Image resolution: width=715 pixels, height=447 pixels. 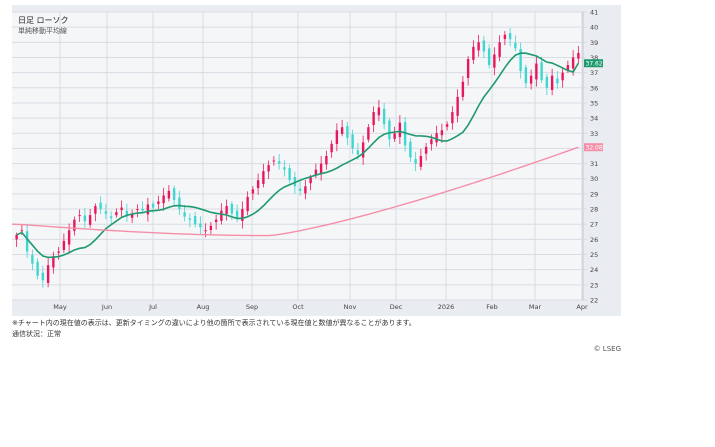 What do you see at coordinates (350, 307) in the screenshot?
I see `x-tick-label: Nov` at bounding box center [350, 307].